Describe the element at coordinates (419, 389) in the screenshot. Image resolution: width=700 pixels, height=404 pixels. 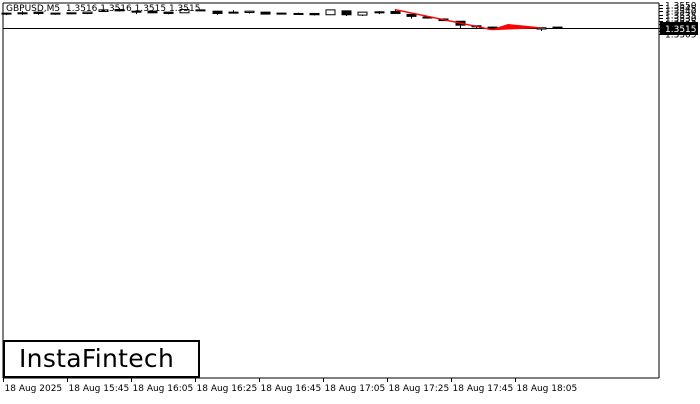
I see `x-tick-label: 18 Aug 17:25` at that location.